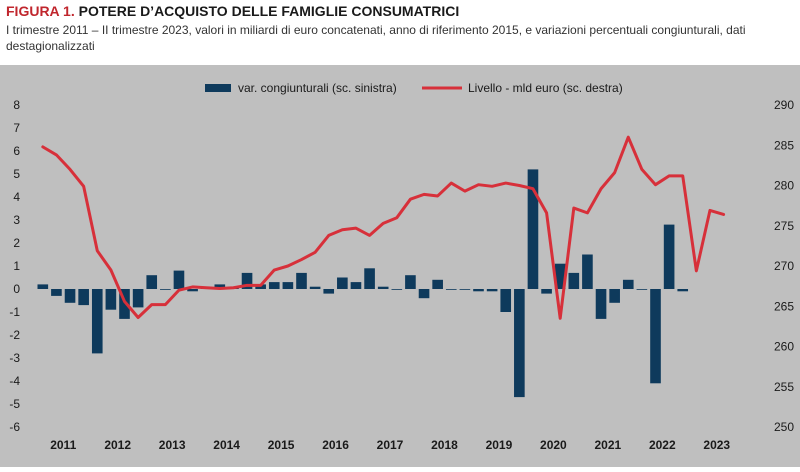 The width and height of the screenshot is (800, 472). What do you see at coordinates (784, 186) in the screenshot?
I see `y-right-tick-label: 280` at bounding box center [784, 186].